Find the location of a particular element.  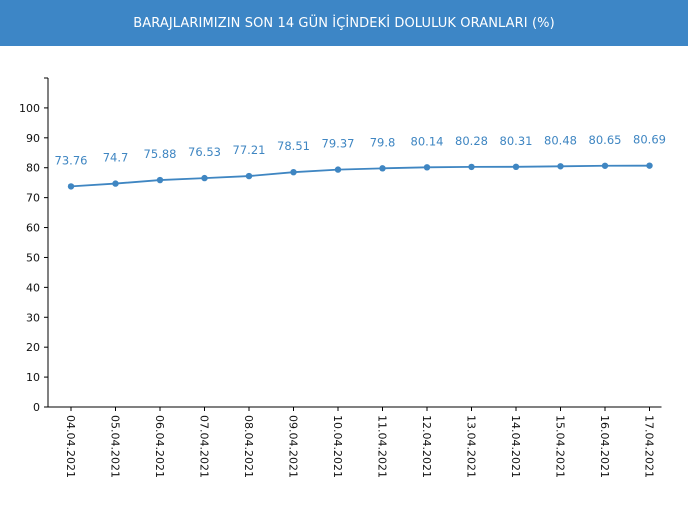

x-tick-label: 14.04.2021 is located at coordinates (515, 446).